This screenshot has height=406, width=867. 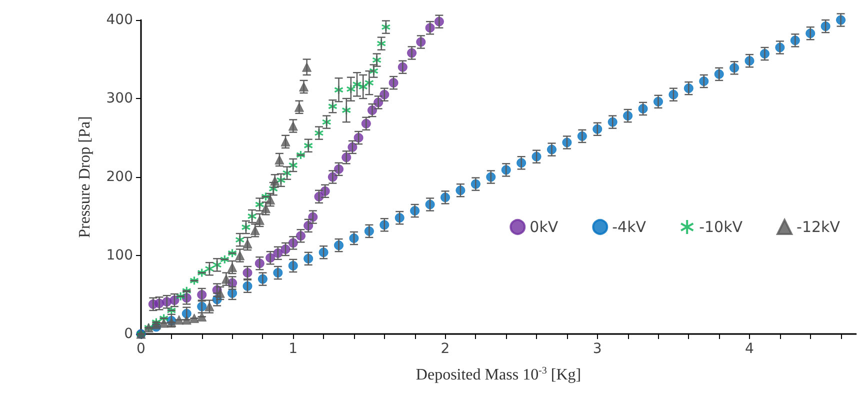 I want to click on y-tick-label: 100, so click(x=119, y=256).